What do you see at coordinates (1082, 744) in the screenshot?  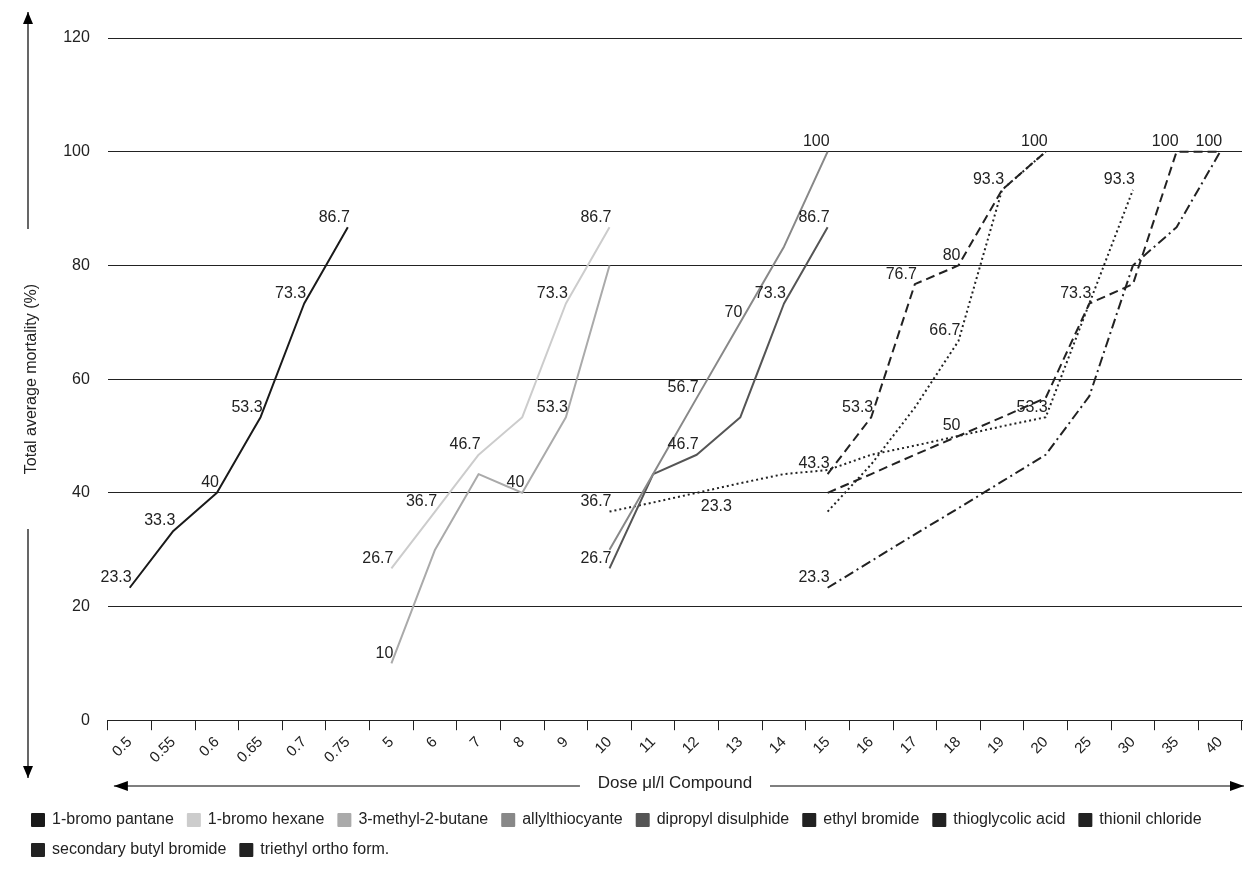 I see `x-tick-label: 25` at bounding box center [1082, 744].